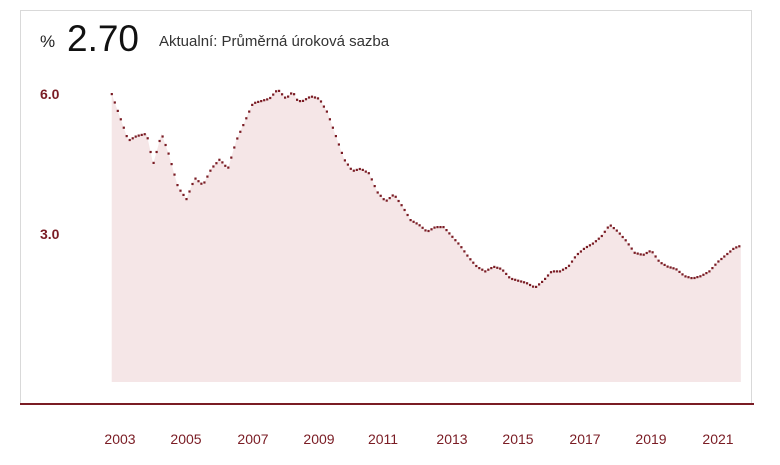 This screenshot has height=465, width=780. Describe the element at coordinates (120, 439) in the screenshot. I see `x-tick-label: 2003` at that location.